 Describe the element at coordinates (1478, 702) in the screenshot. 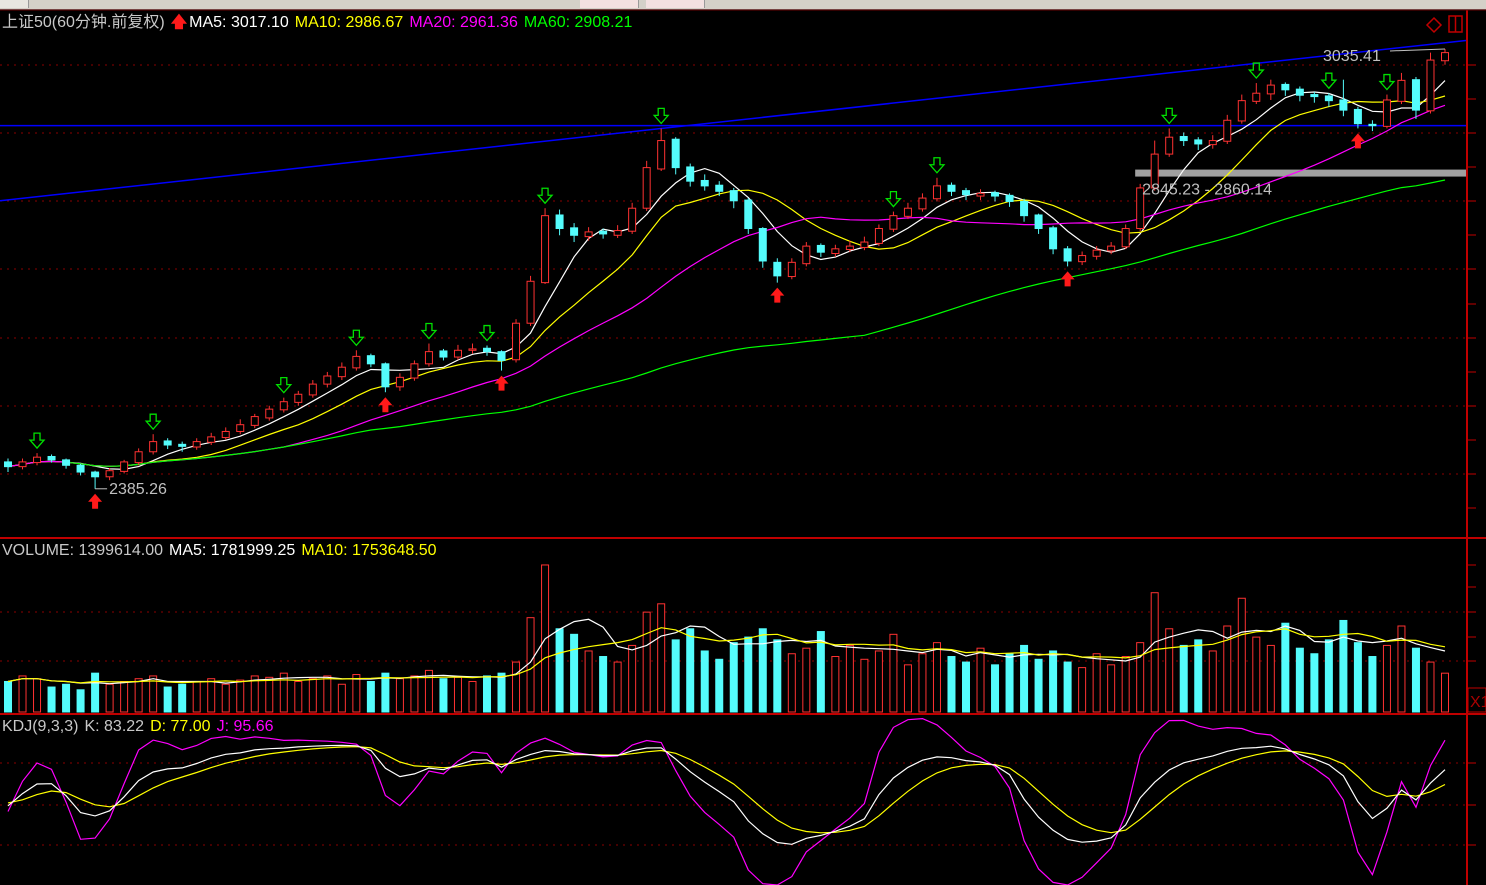

I see `volume-scale-label: X1` at that location.